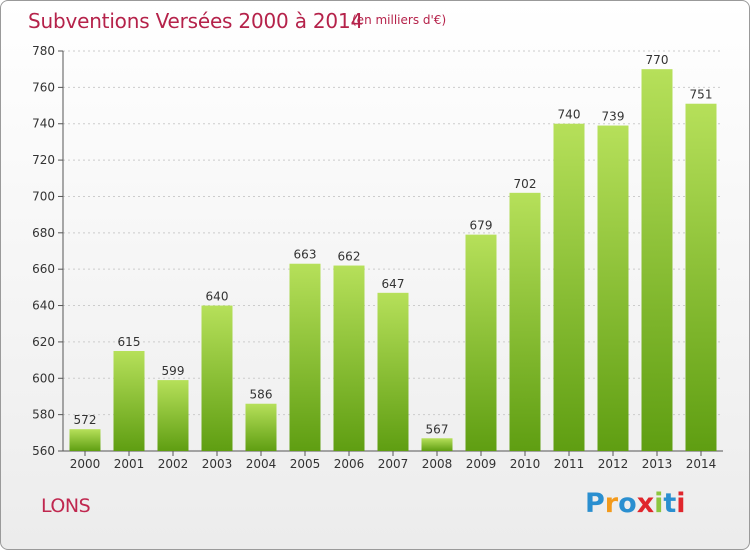 The height and width of the screenshot is (550, 750). I want to click on bar-value-label: 662, so click(349, 257).